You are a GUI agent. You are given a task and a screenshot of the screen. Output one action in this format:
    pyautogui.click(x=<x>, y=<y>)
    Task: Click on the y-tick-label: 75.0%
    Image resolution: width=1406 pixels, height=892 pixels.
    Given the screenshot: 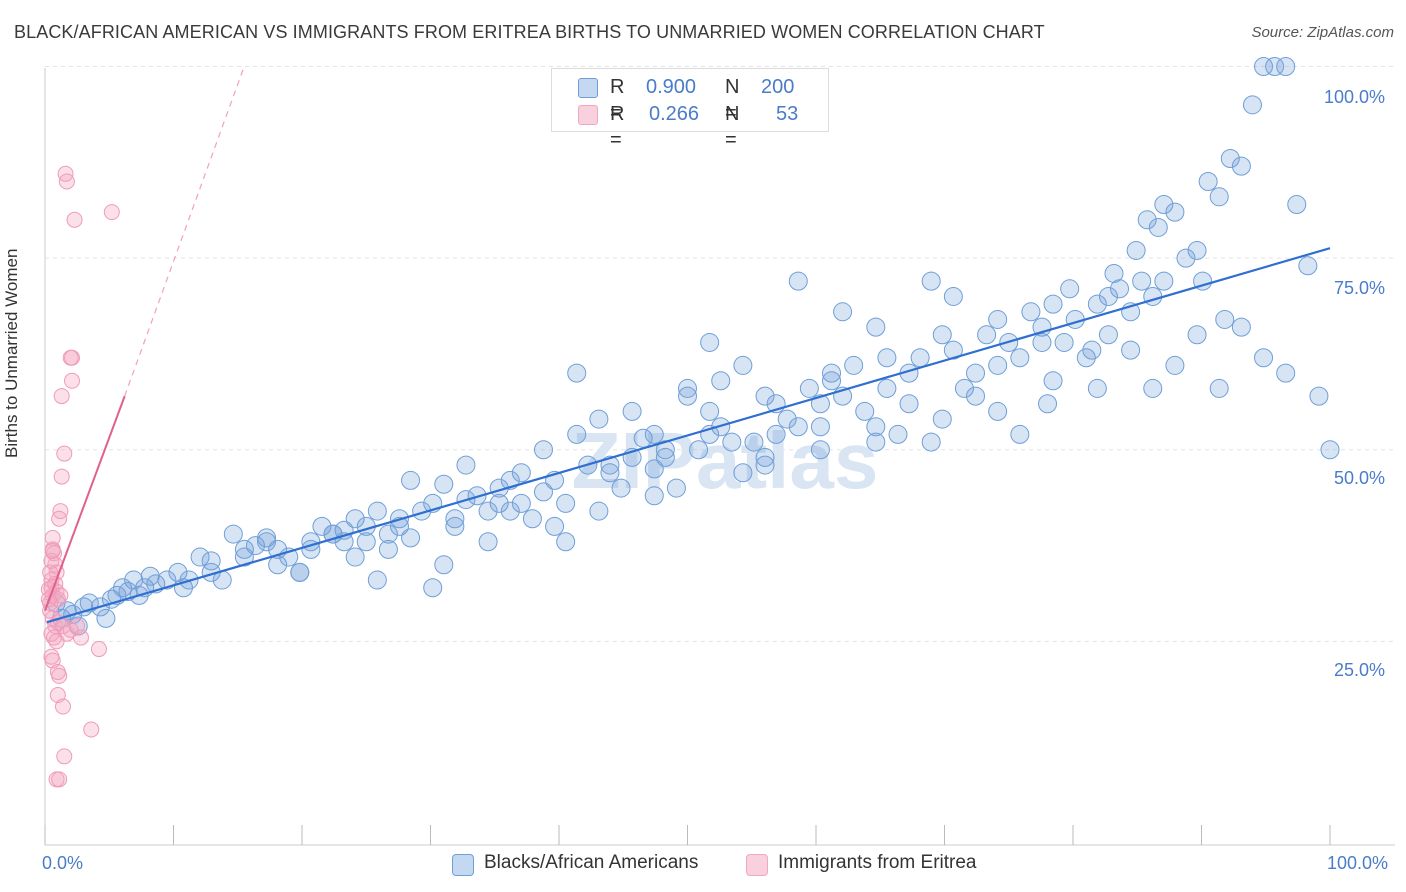 What is the action you would take?
    pyautogui.click(x=1360, y=288)
    